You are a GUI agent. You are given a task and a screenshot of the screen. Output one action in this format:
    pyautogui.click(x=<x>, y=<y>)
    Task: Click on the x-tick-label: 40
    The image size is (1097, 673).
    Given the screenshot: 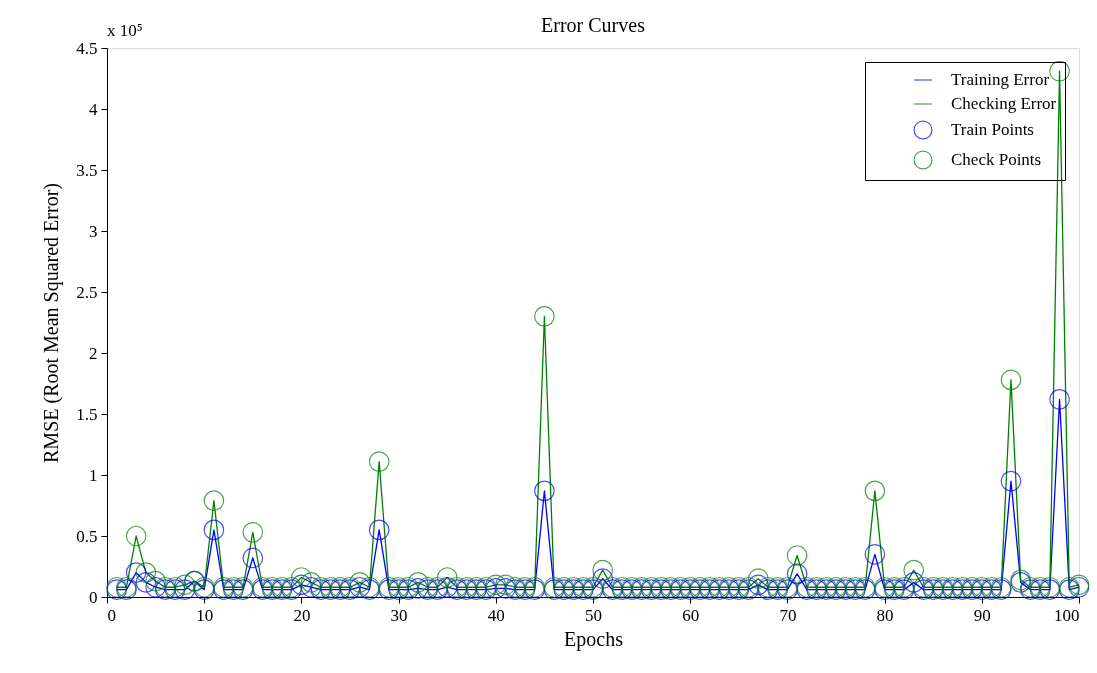 What is the action you would take?
    pyautogui.click(x=496, y=615)
    